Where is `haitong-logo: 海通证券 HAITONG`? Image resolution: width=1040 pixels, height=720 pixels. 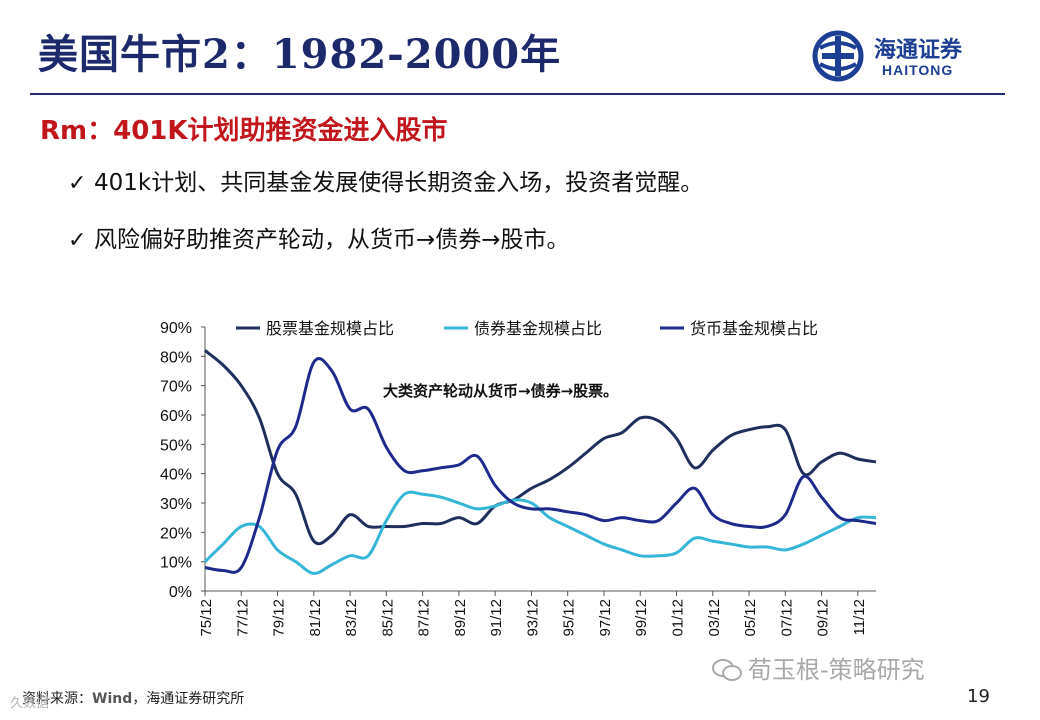
haitong-logo: 海通证券 HAITONG is located at coordinates (912, 56).